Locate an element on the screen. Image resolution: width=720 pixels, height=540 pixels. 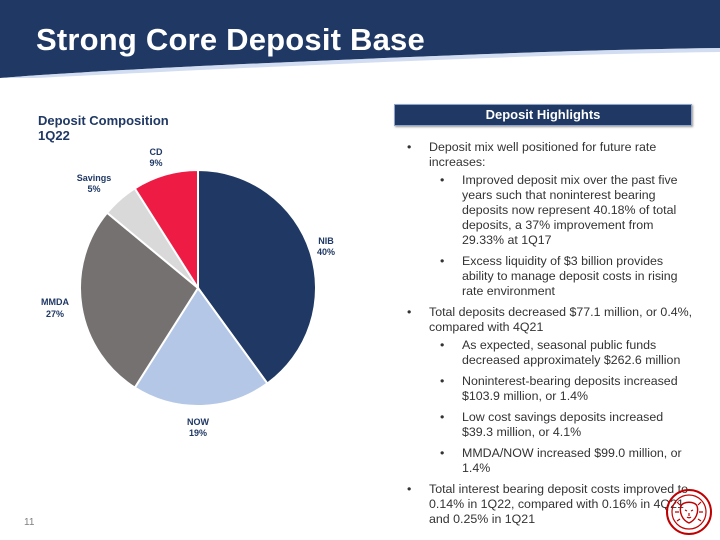
pie-slice-now is located at coordinates (201, 346).